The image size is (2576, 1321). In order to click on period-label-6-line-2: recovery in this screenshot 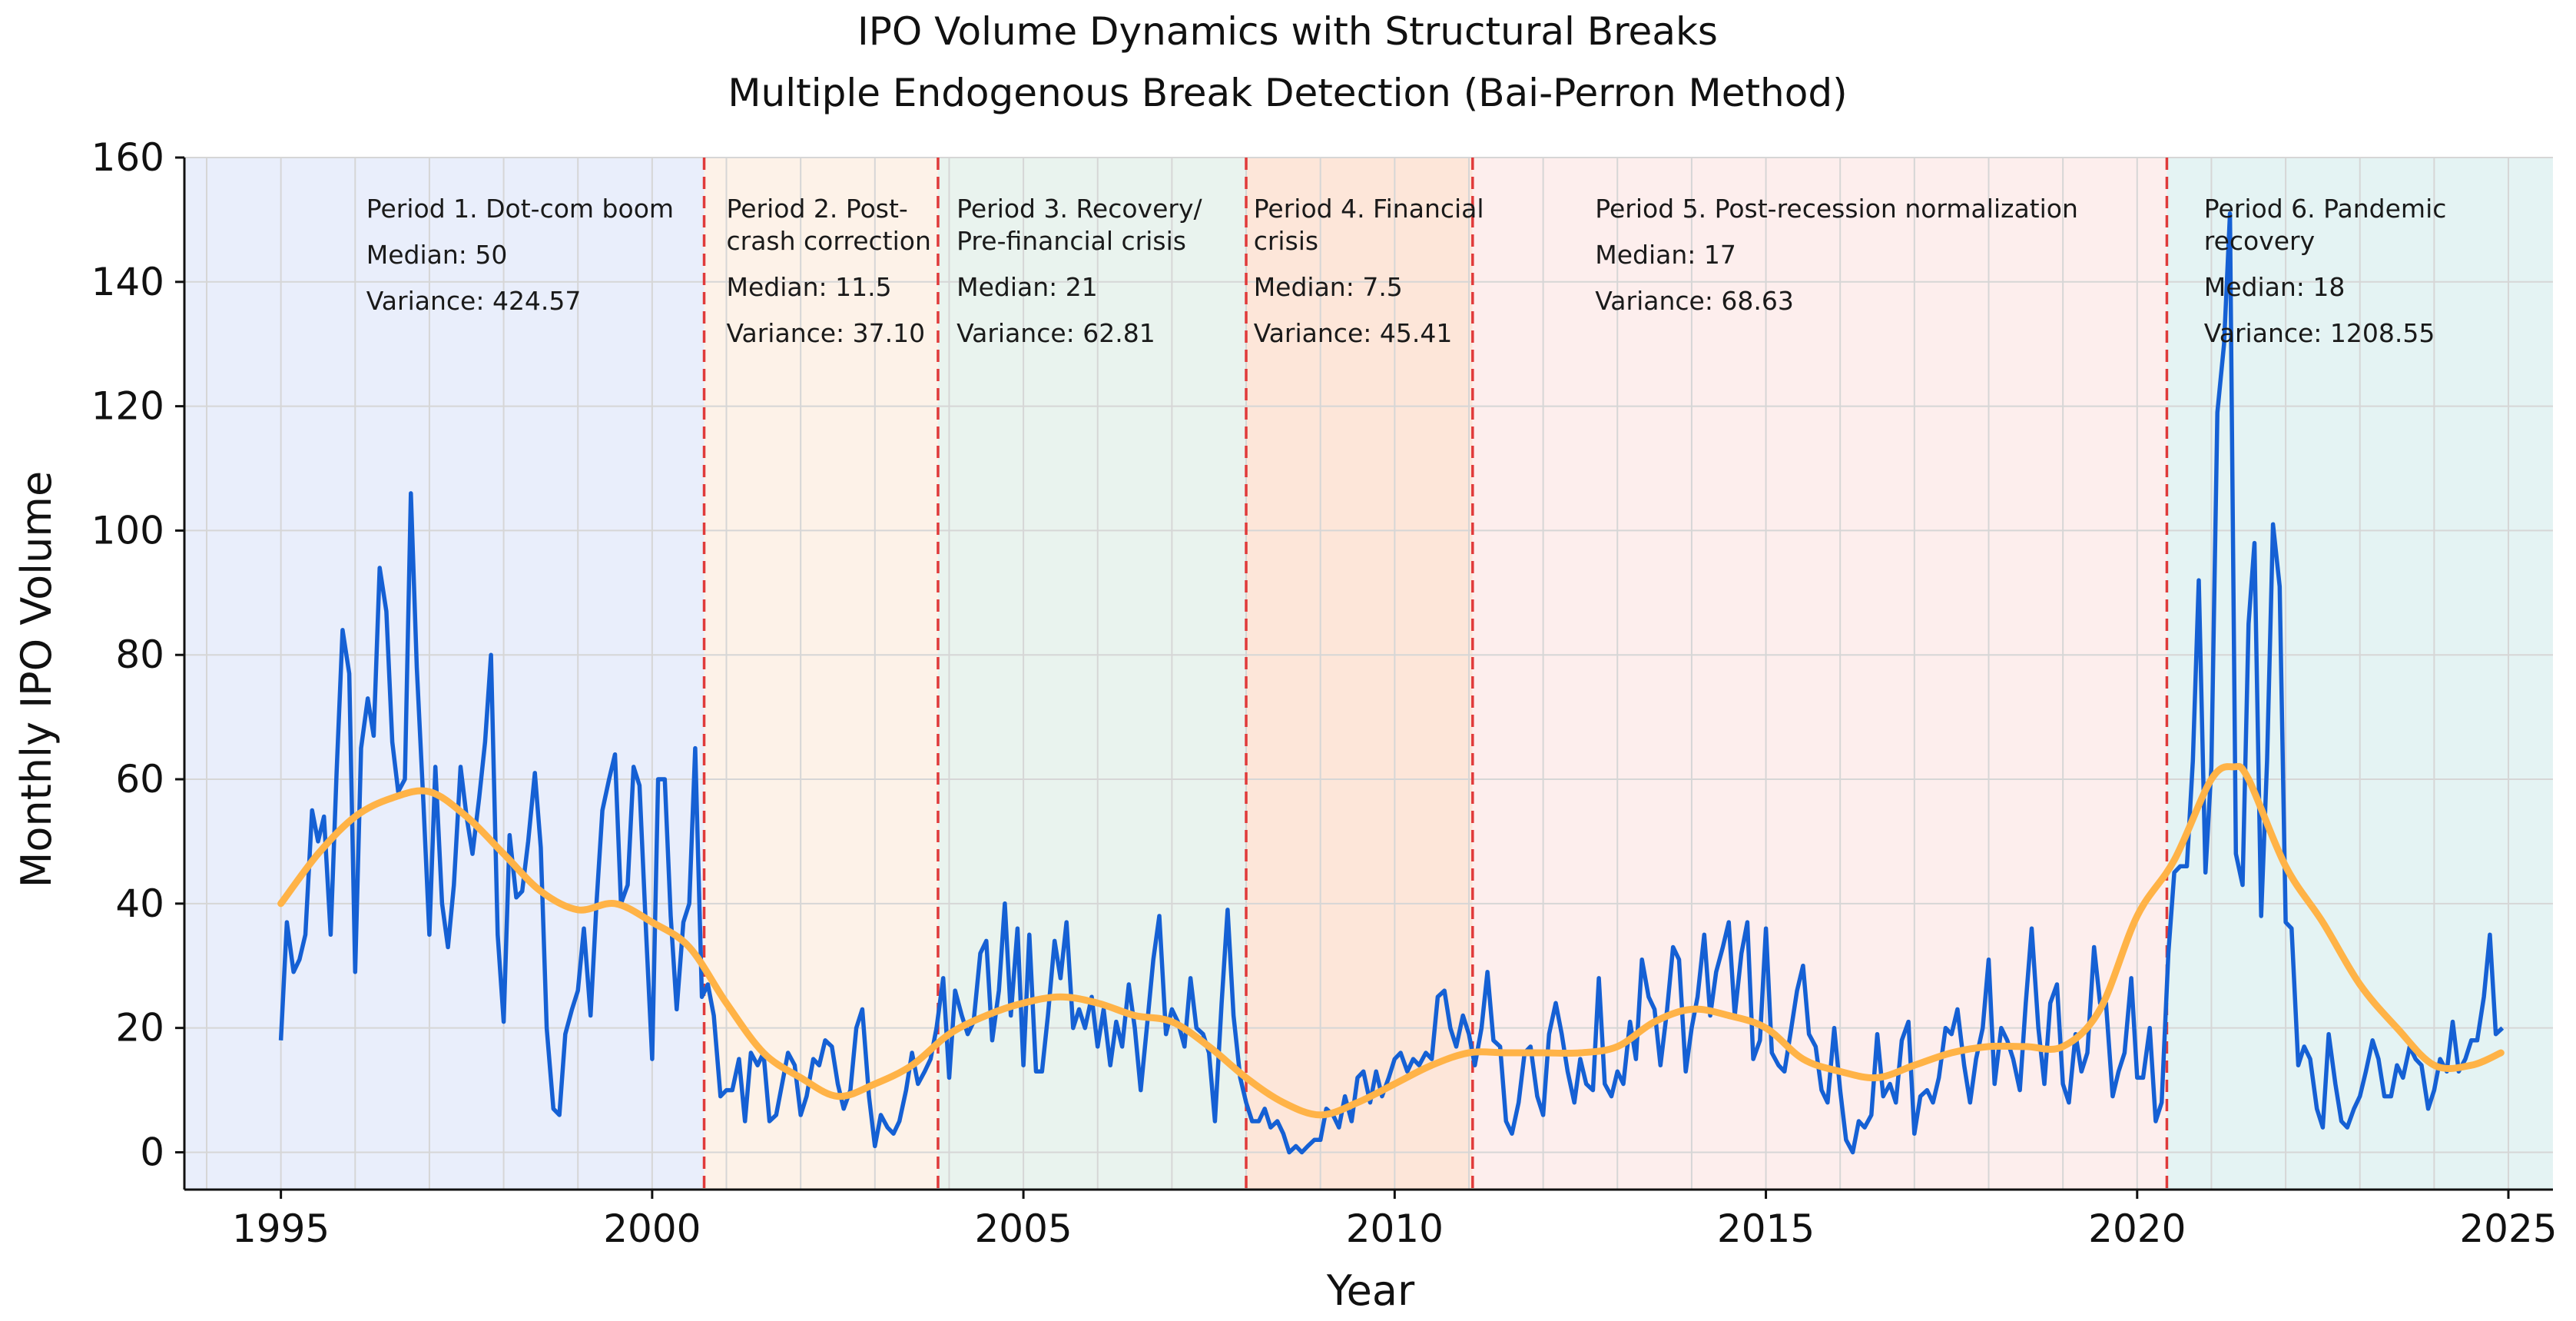, I will do `click(2259, 241)`.